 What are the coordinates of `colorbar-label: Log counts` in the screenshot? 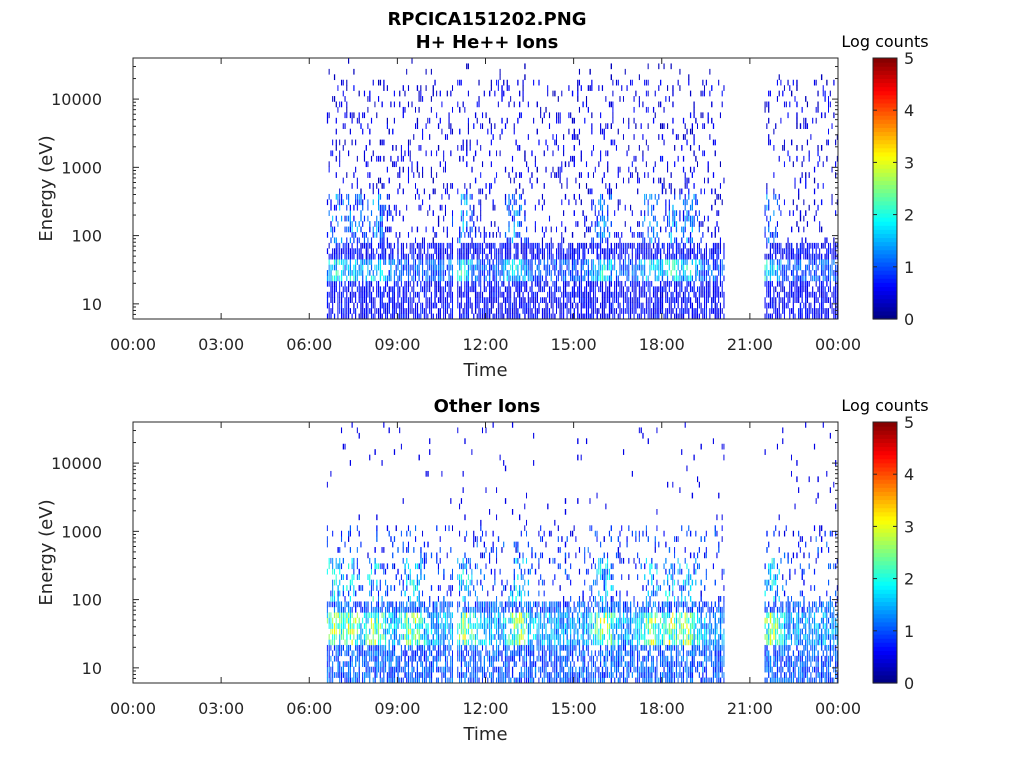 It's located at (884, 41).